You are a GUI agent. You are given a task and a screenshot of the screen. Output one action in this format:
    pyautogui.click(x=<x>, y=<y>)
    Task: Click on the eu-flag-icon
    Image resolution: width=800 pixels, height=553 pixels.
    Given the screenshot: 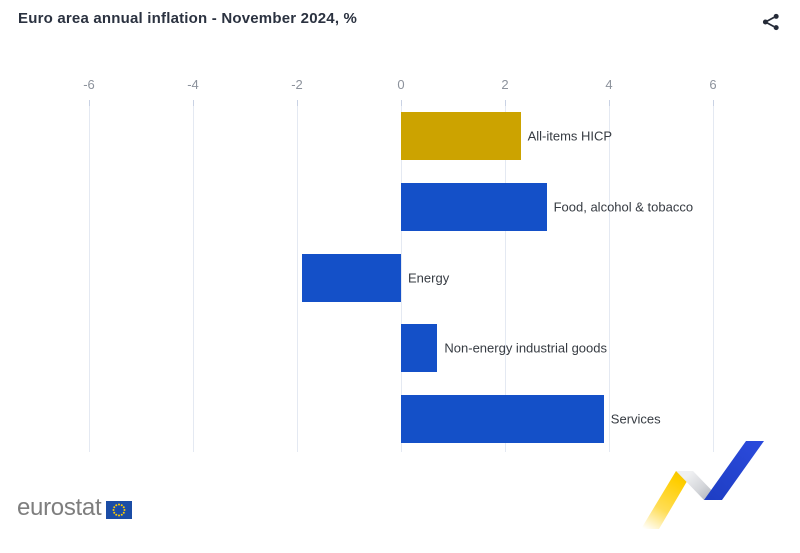 What is the action you would take?
    pyautogui.click(x=119, y=509)
    